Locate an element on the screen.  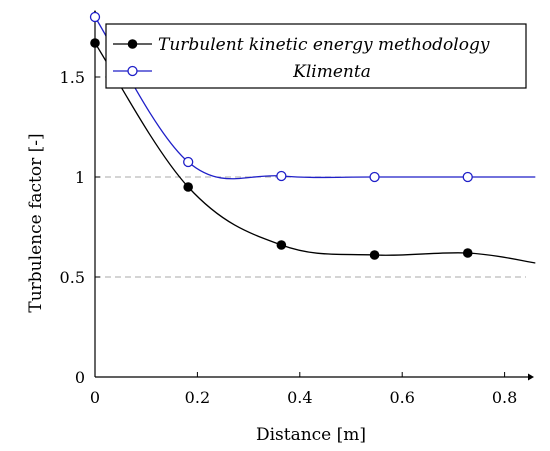
legend-marker-klimenta is located at coordinates (132, 71).